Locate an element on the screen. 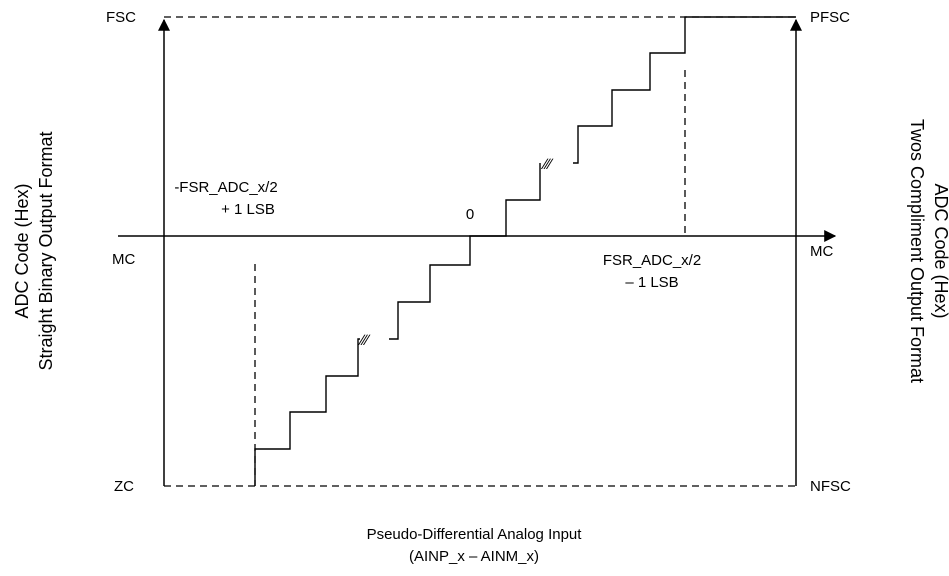 The width and height of the screenshot is (949, 576). right-mc-label: MC is located at coordinates (821, 251).